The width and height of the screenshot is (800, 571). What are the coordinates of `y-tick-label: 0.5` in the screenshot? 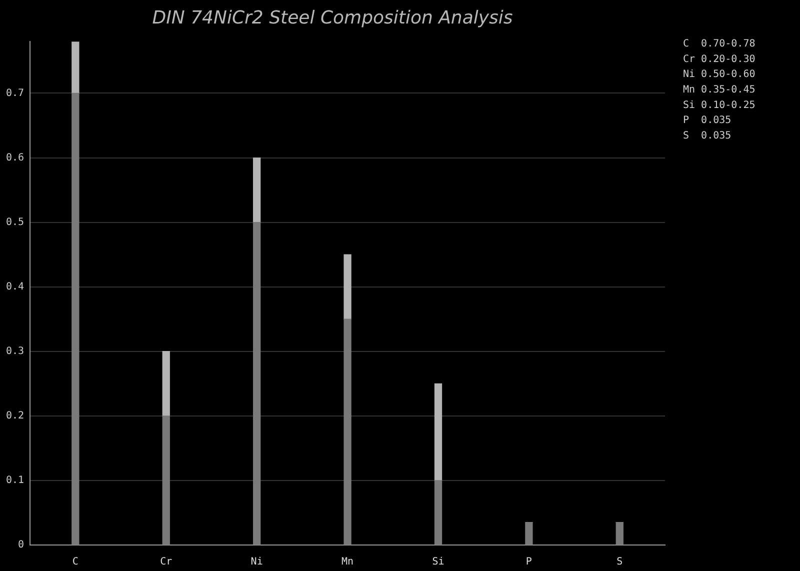 It's located at (15, 222).